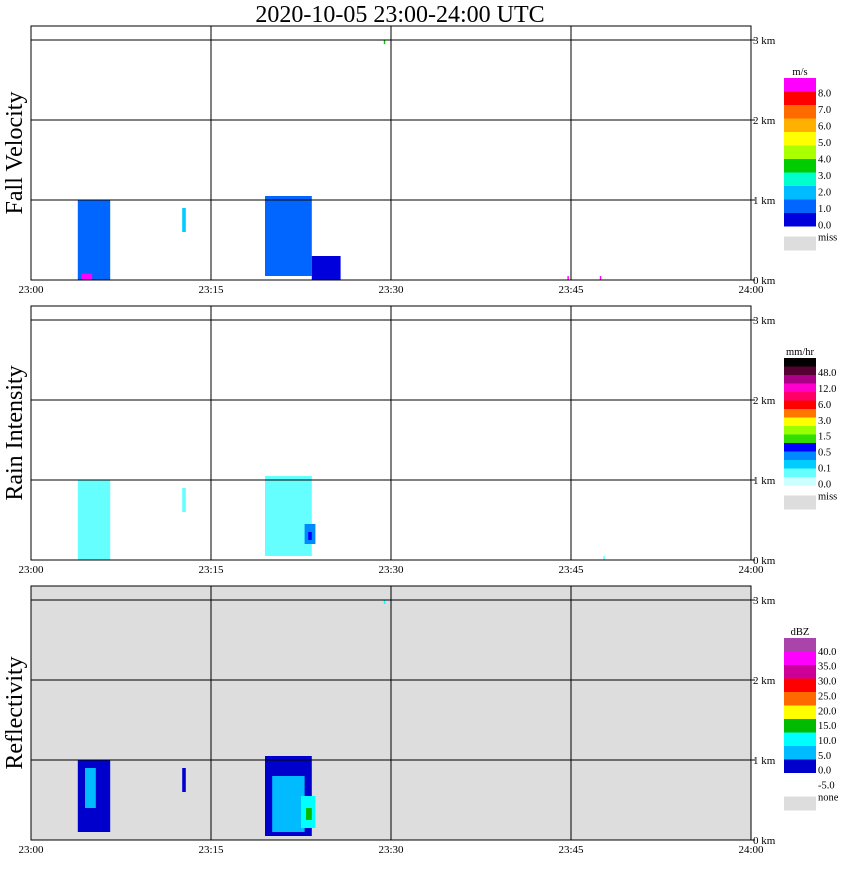 This screenshot has height=873, width=850. Describe the element at coordinates (827, 726) in the screenshot. I see `colorbar-level: 15.0` at that location.